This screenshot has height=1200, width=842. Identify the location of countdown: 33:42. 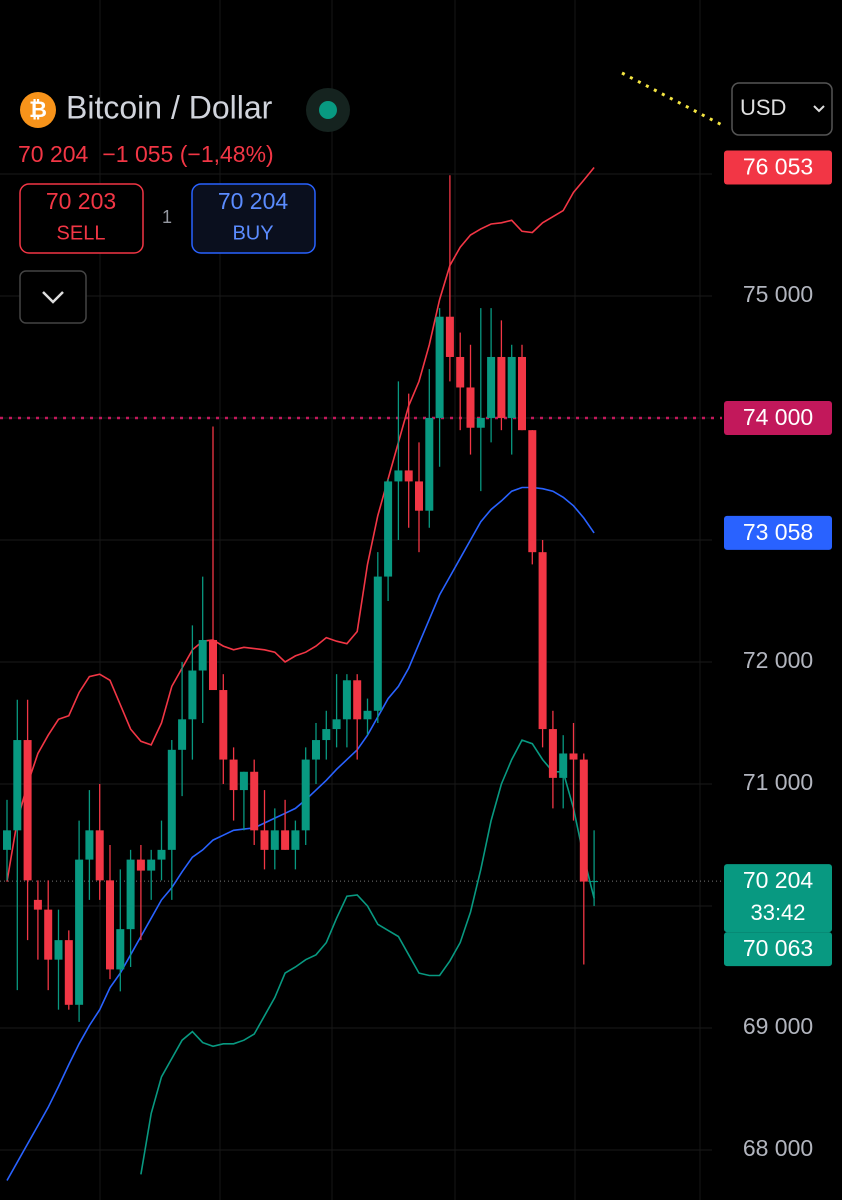
(777, 912).